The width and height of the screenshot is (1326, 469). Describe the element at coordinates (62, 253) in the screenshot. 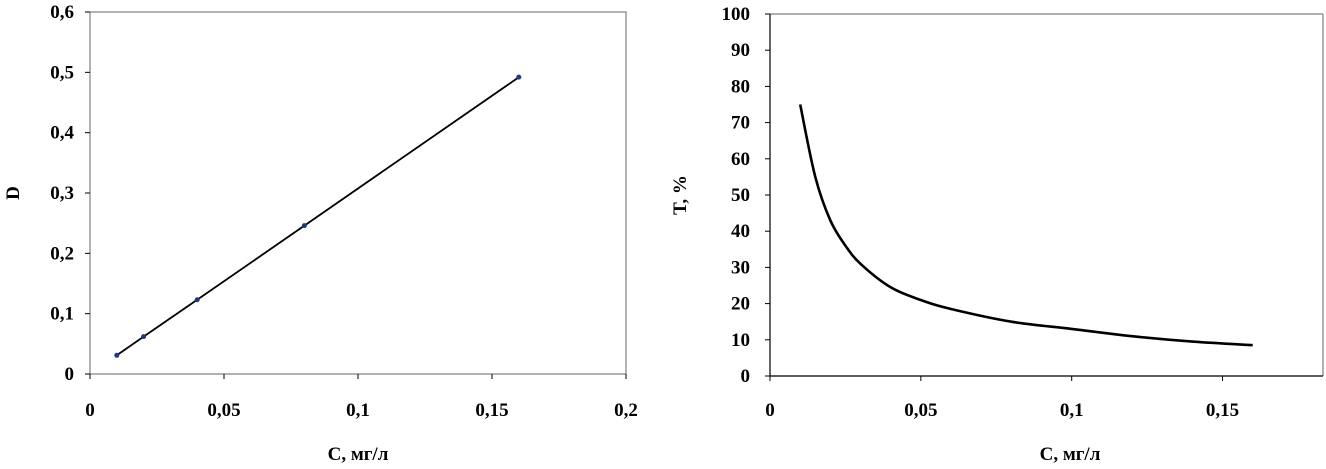

I see `y-tick-label: 0,2` at that location.